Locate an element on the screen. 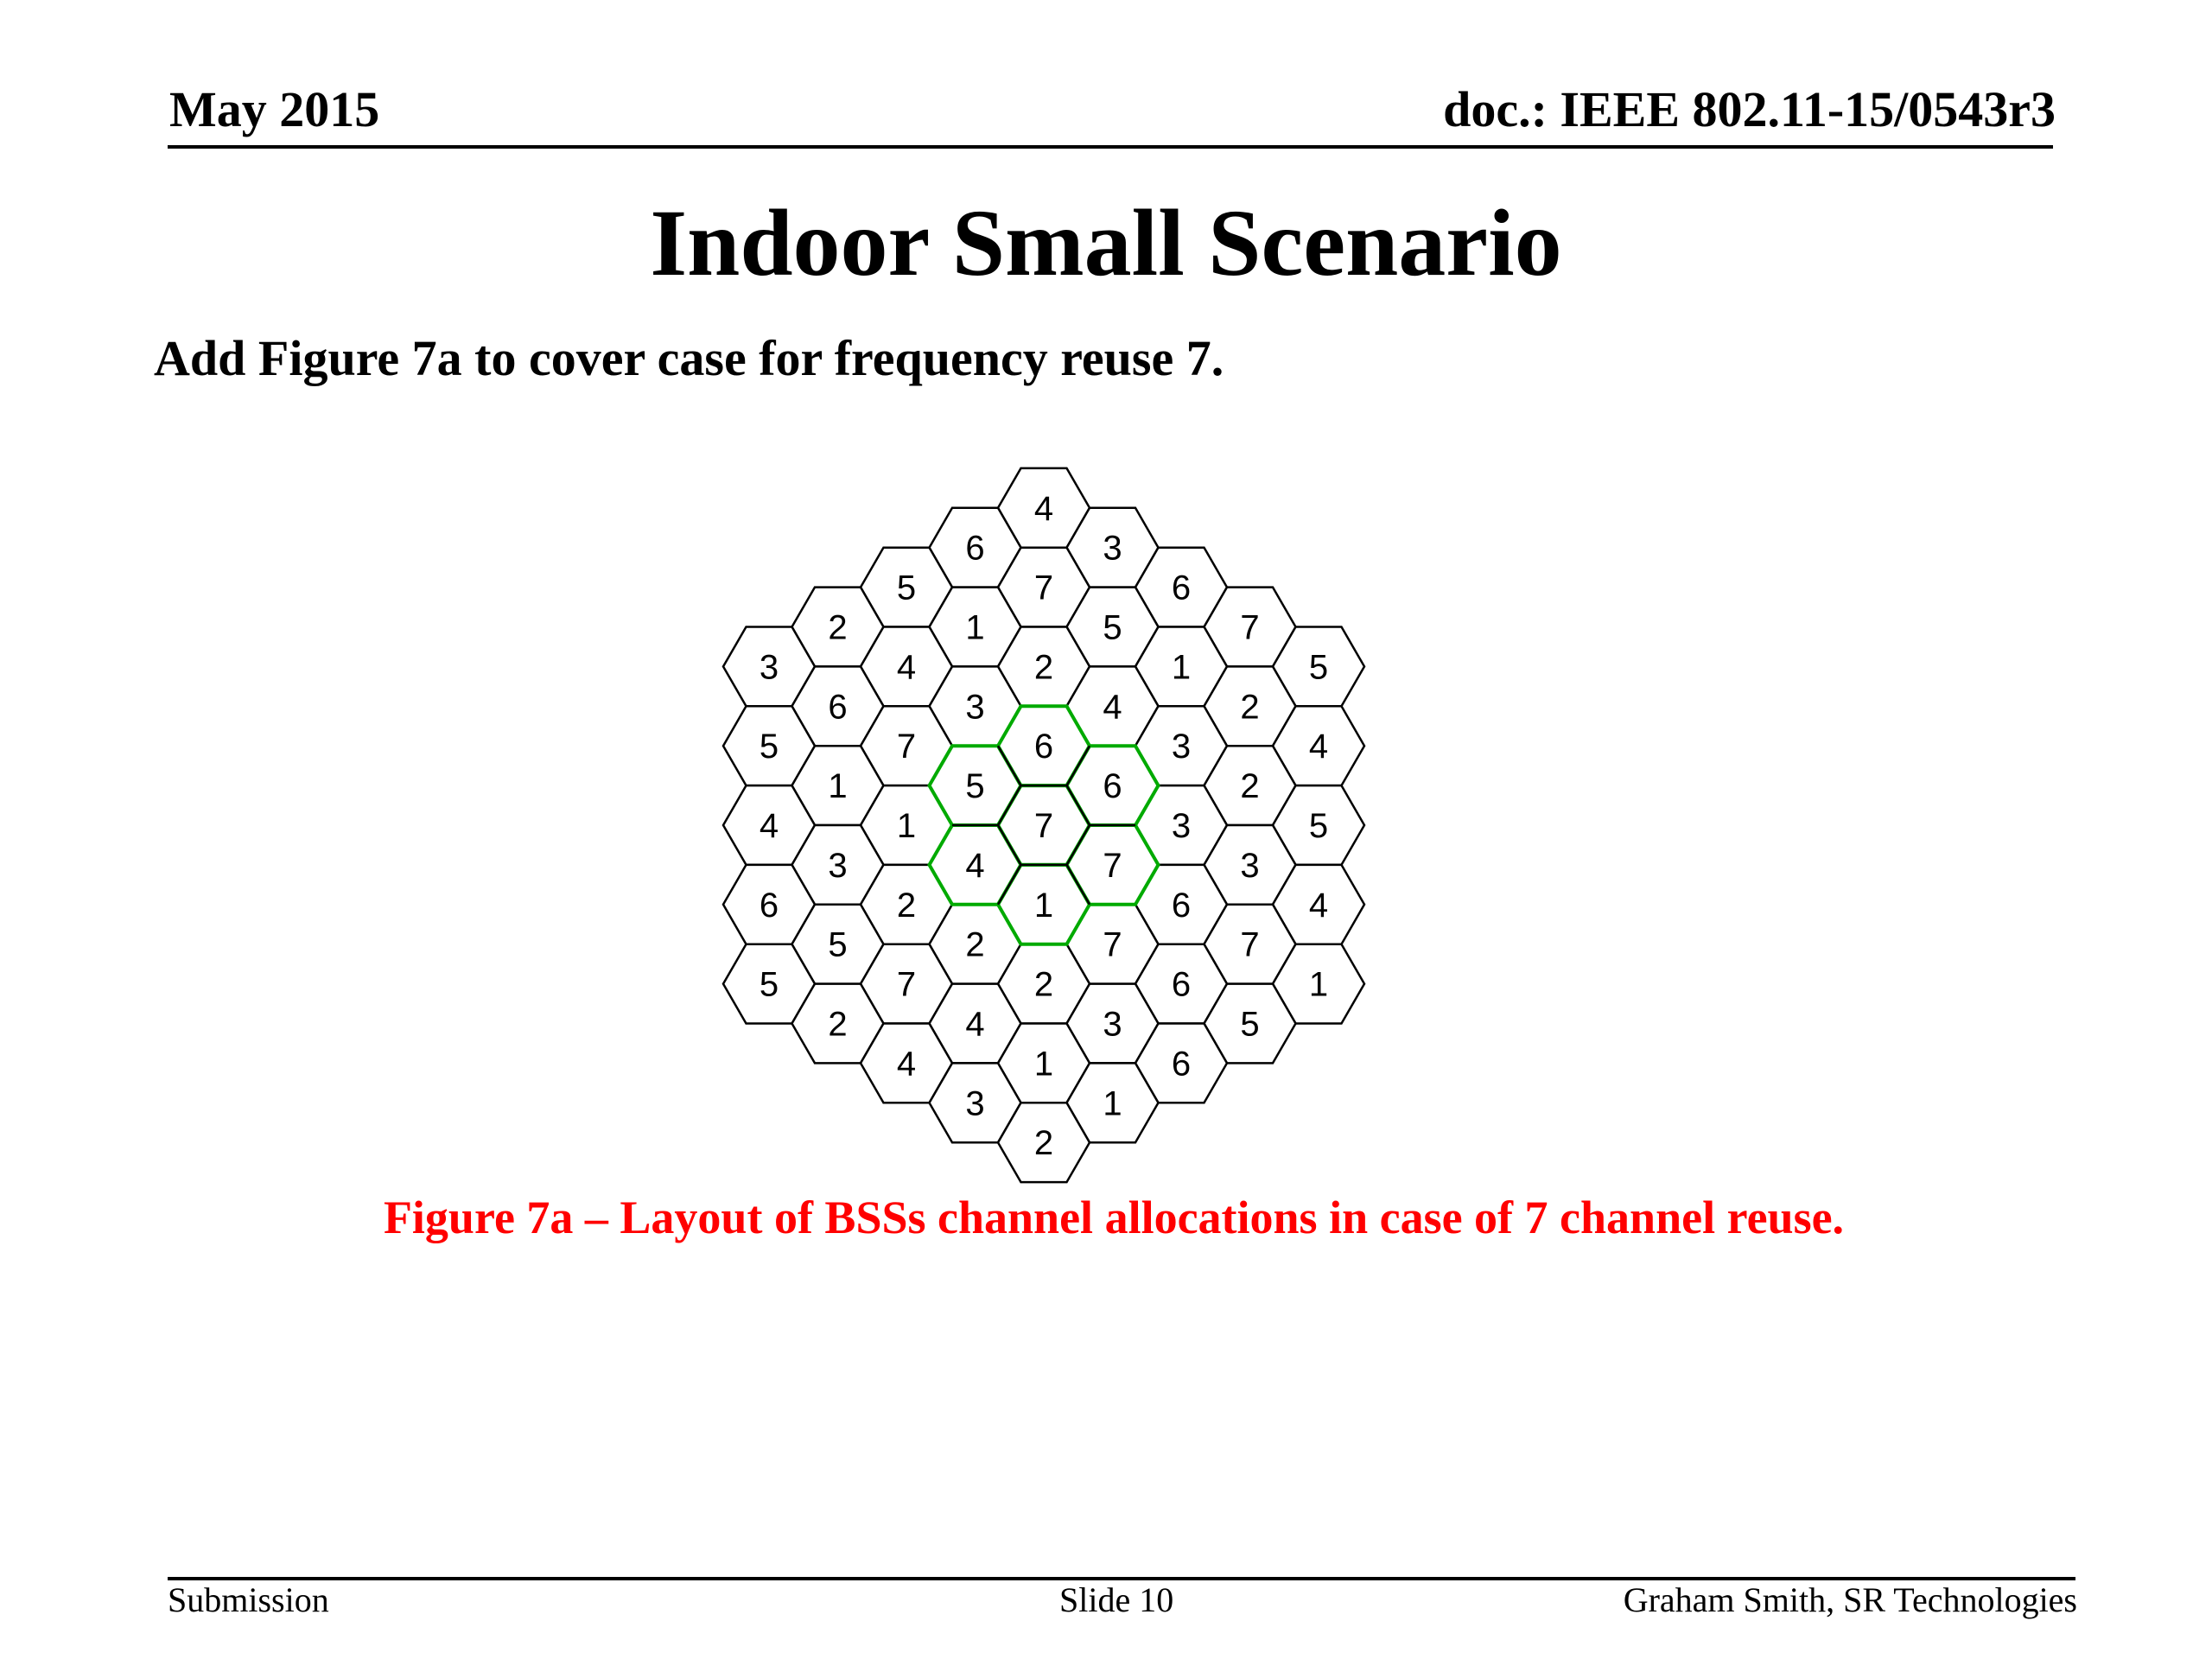  hex-cell: 3 is located at coordinates (975, 1103).